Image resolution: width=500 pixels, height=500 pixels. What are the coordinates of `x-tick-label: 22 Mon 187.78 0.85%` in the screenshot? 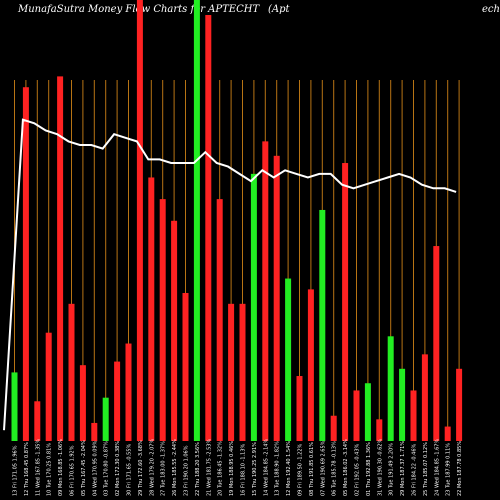 It's located at (460, 468).